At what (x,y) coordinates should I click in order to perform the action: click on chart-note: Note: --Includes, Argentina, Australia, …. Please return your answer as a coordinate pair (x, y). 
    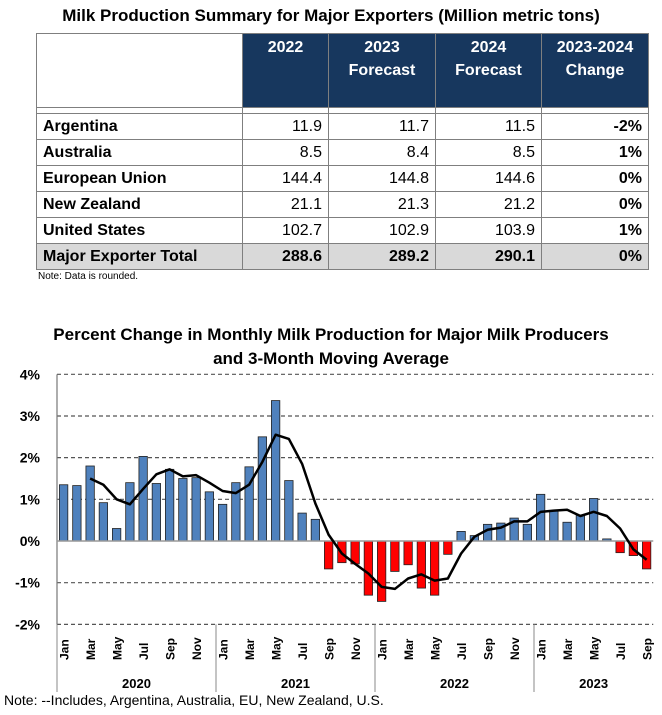
    Looking at the image, I should click on (194, 700).